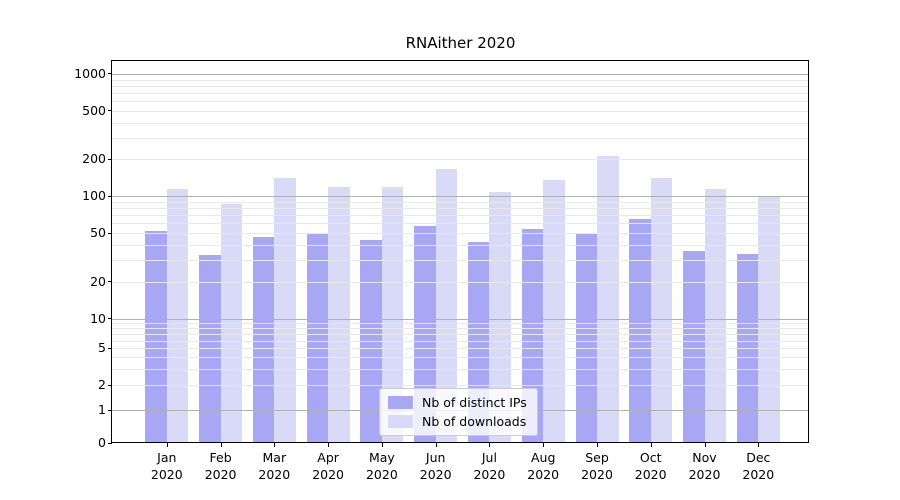 Image resolution: width=900 pixels, height=500 pixels. Describe the element at coordinates (704, 466) in the screenshot. I see `x-tick-label: Nov 2020` at that location.